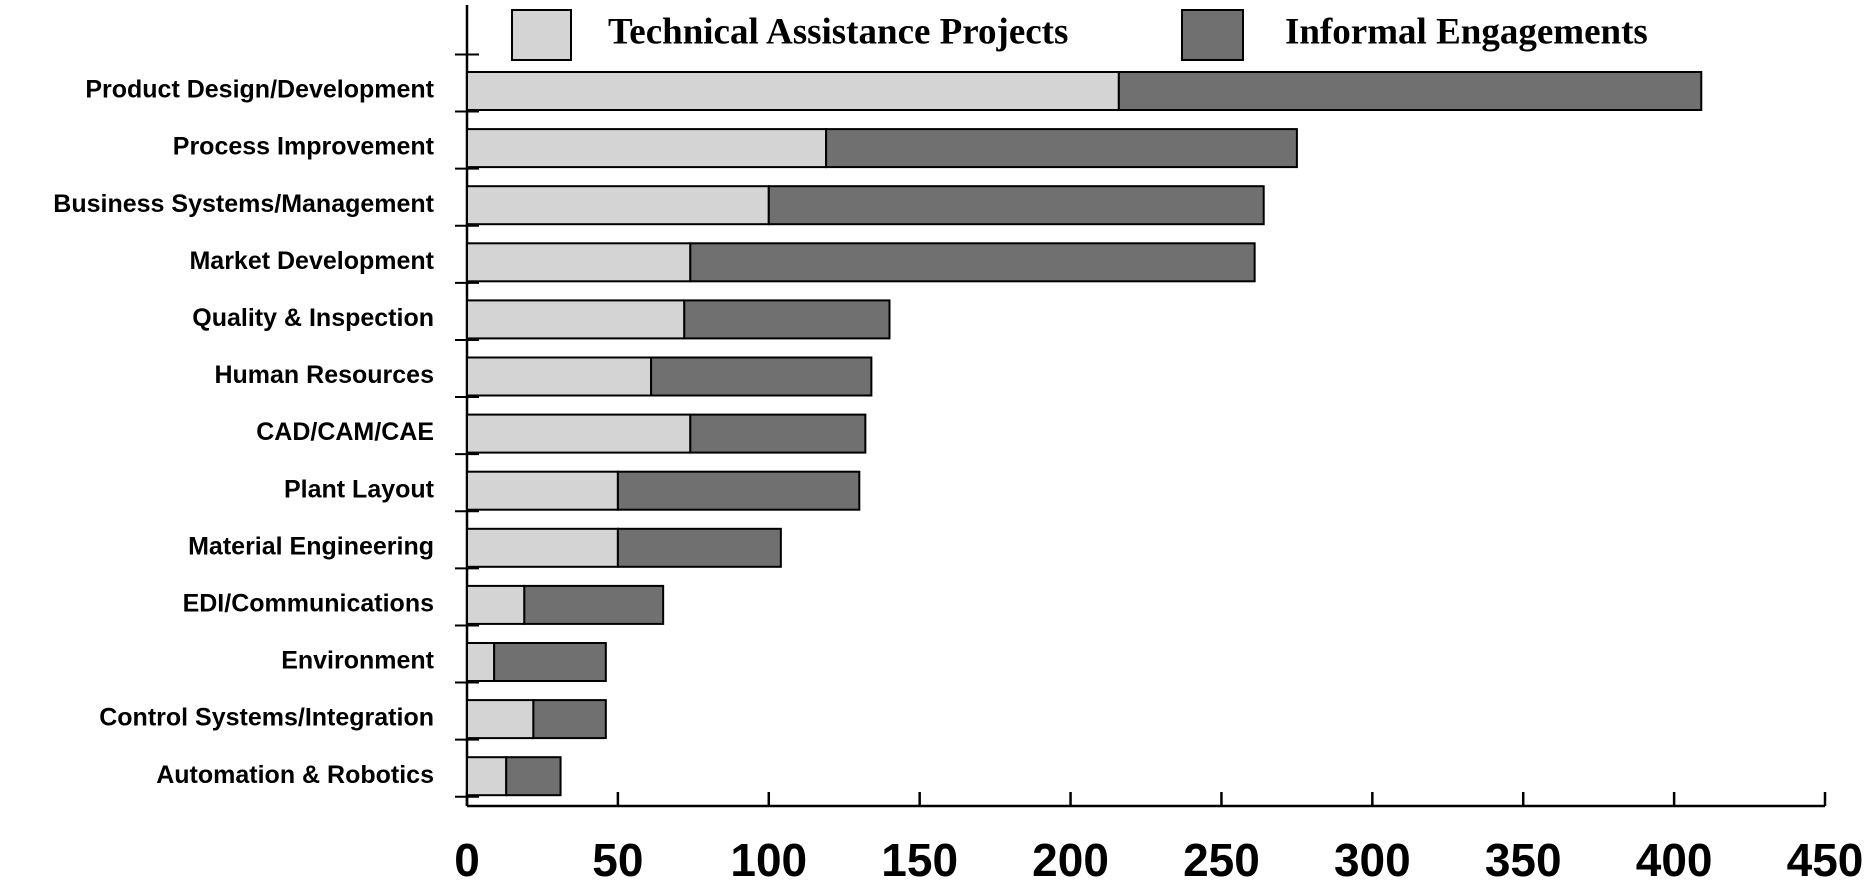 The image size is (1871, 890). What do you see at coordinates (311, 261) in the screenshot?
I see `y-tick-label: Market Development` at bounding box center [311, 261].